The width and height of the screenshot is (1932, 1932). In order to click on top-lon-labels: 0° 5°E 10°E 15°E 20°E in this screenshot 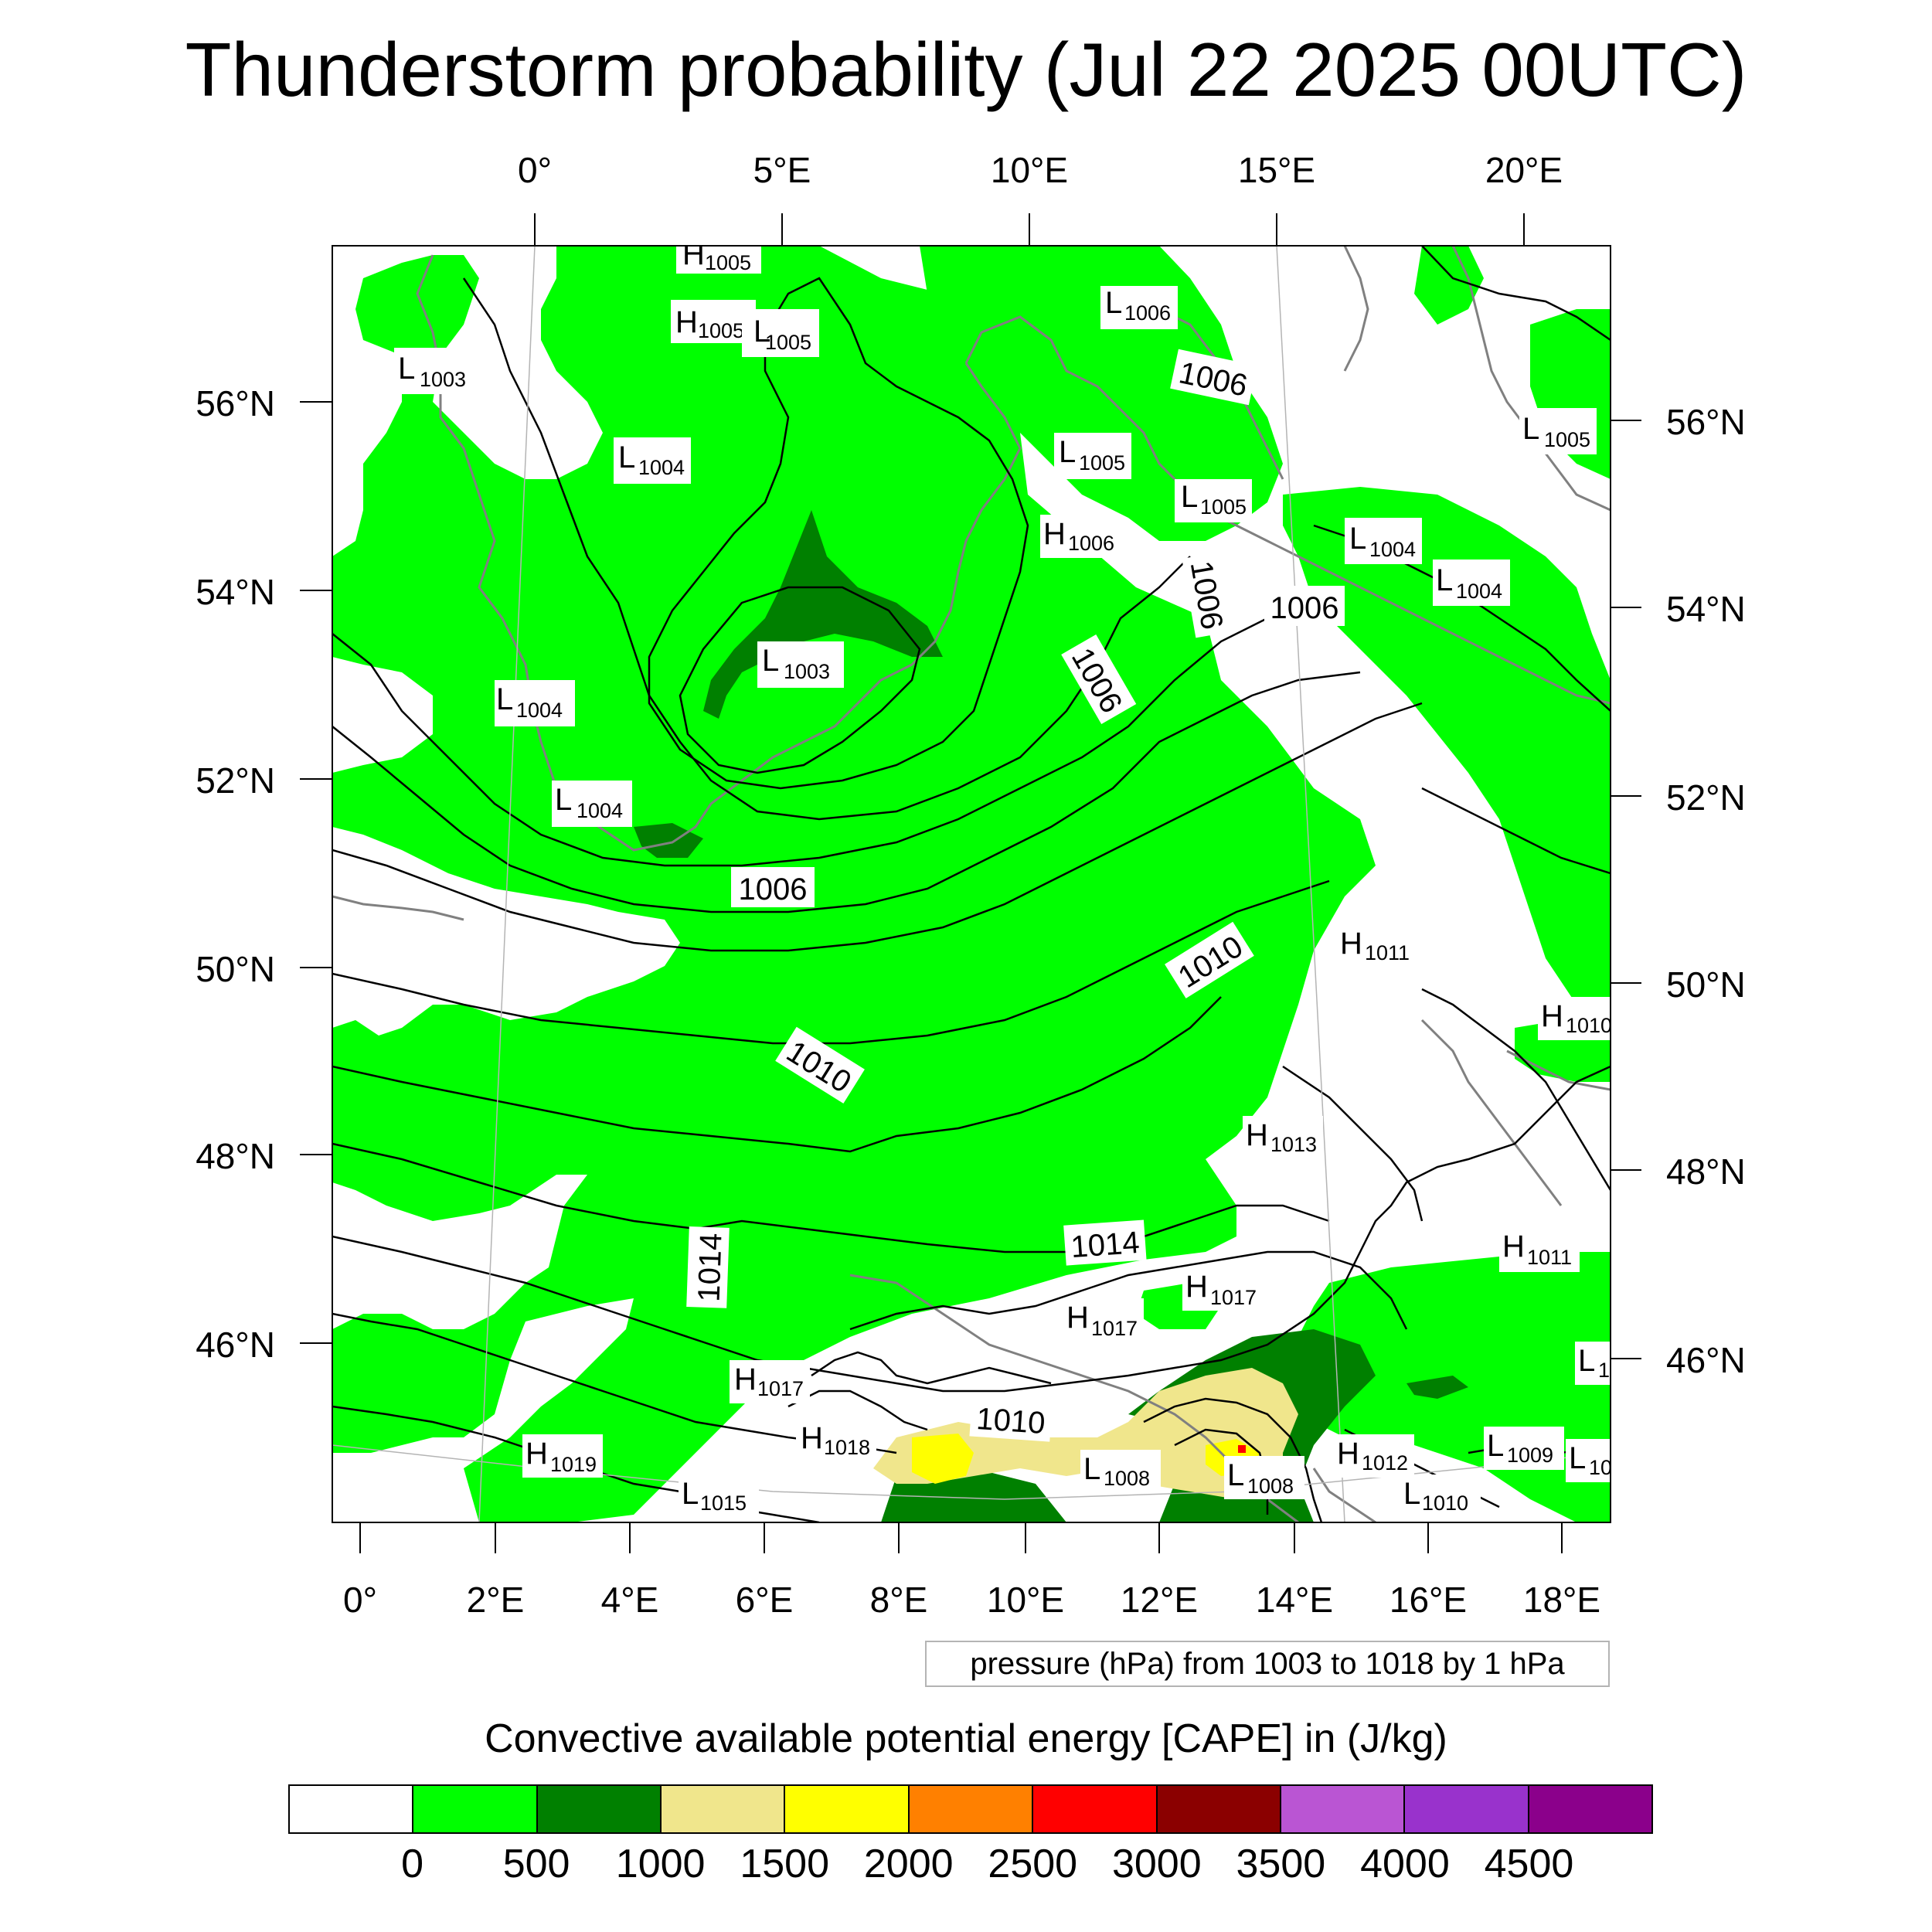, I will do `click(1041, 170)`.